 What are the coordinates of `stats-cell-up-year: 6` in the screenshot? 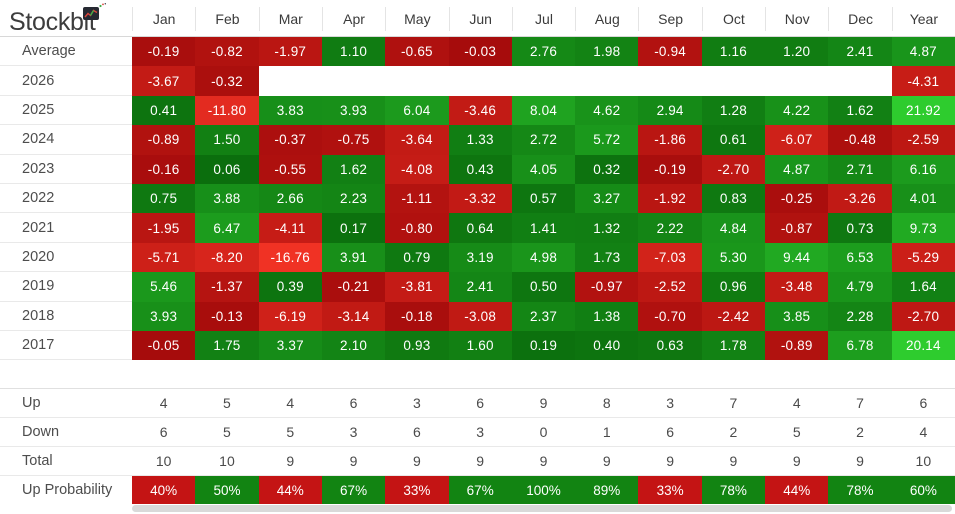 It's located at (923, 403).